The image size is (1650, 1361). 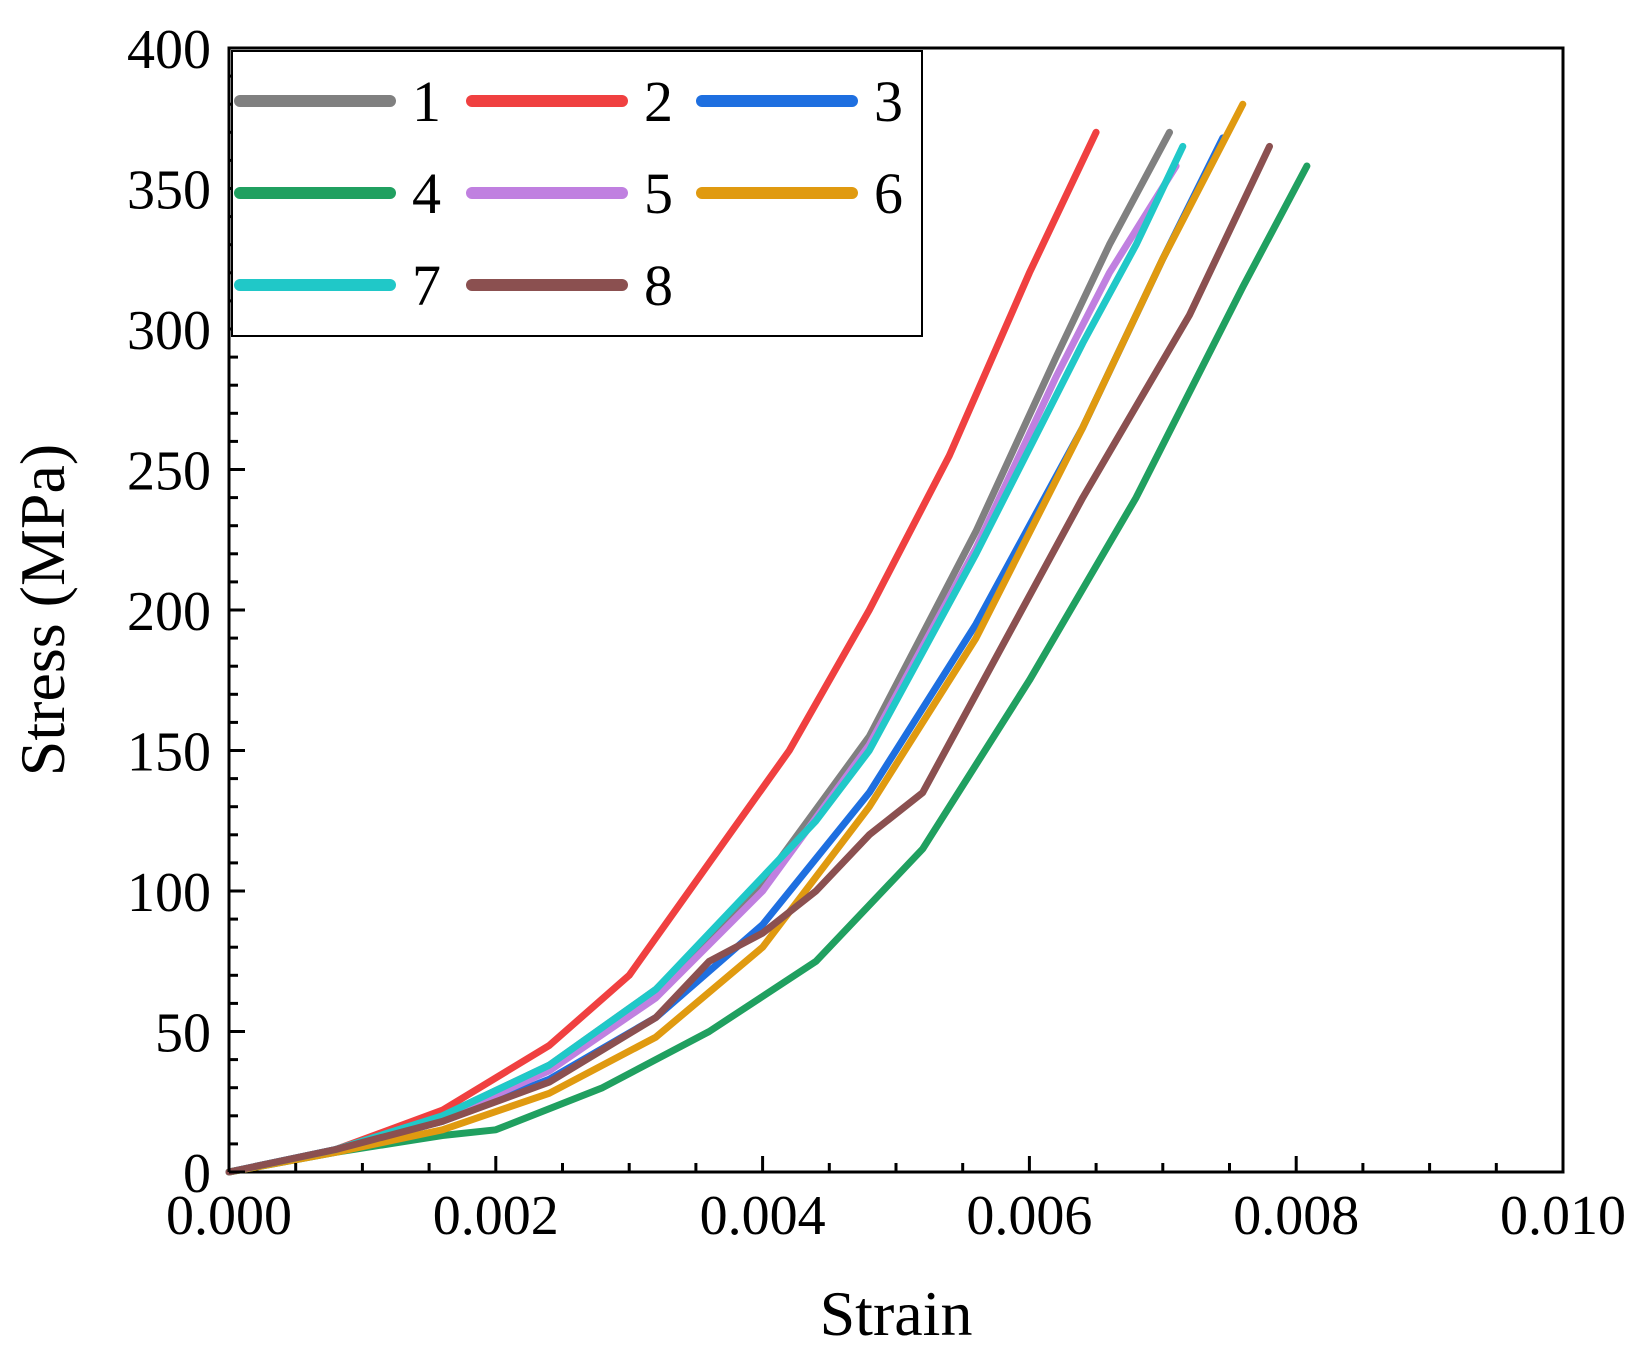 I want to click on x-tick-label: 0.010, so click(x=1563, y=1216).